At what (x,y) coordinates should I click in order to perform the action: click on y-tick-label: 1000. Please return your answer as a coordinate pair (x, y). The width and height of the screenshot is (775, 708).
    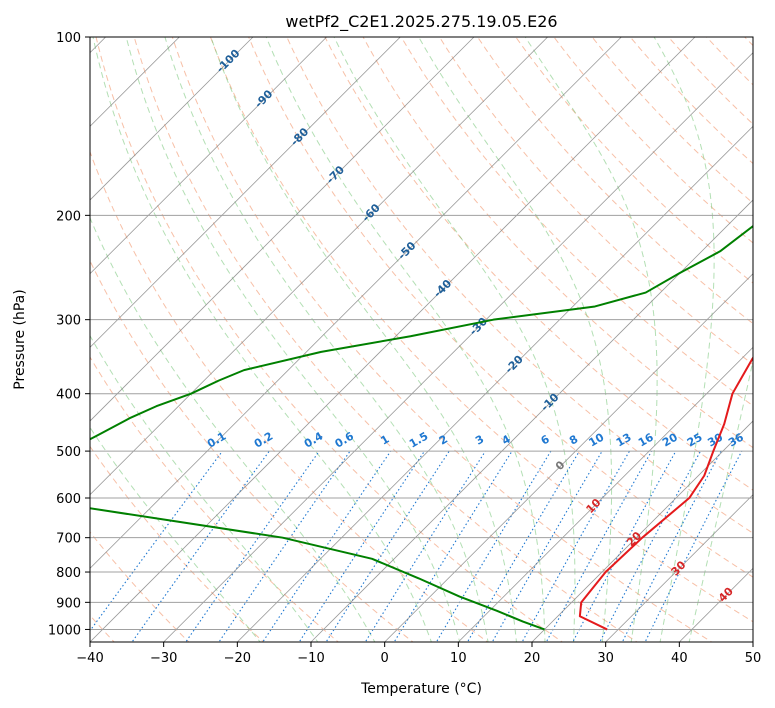
    Looking at the image, I should click on (64, 630).